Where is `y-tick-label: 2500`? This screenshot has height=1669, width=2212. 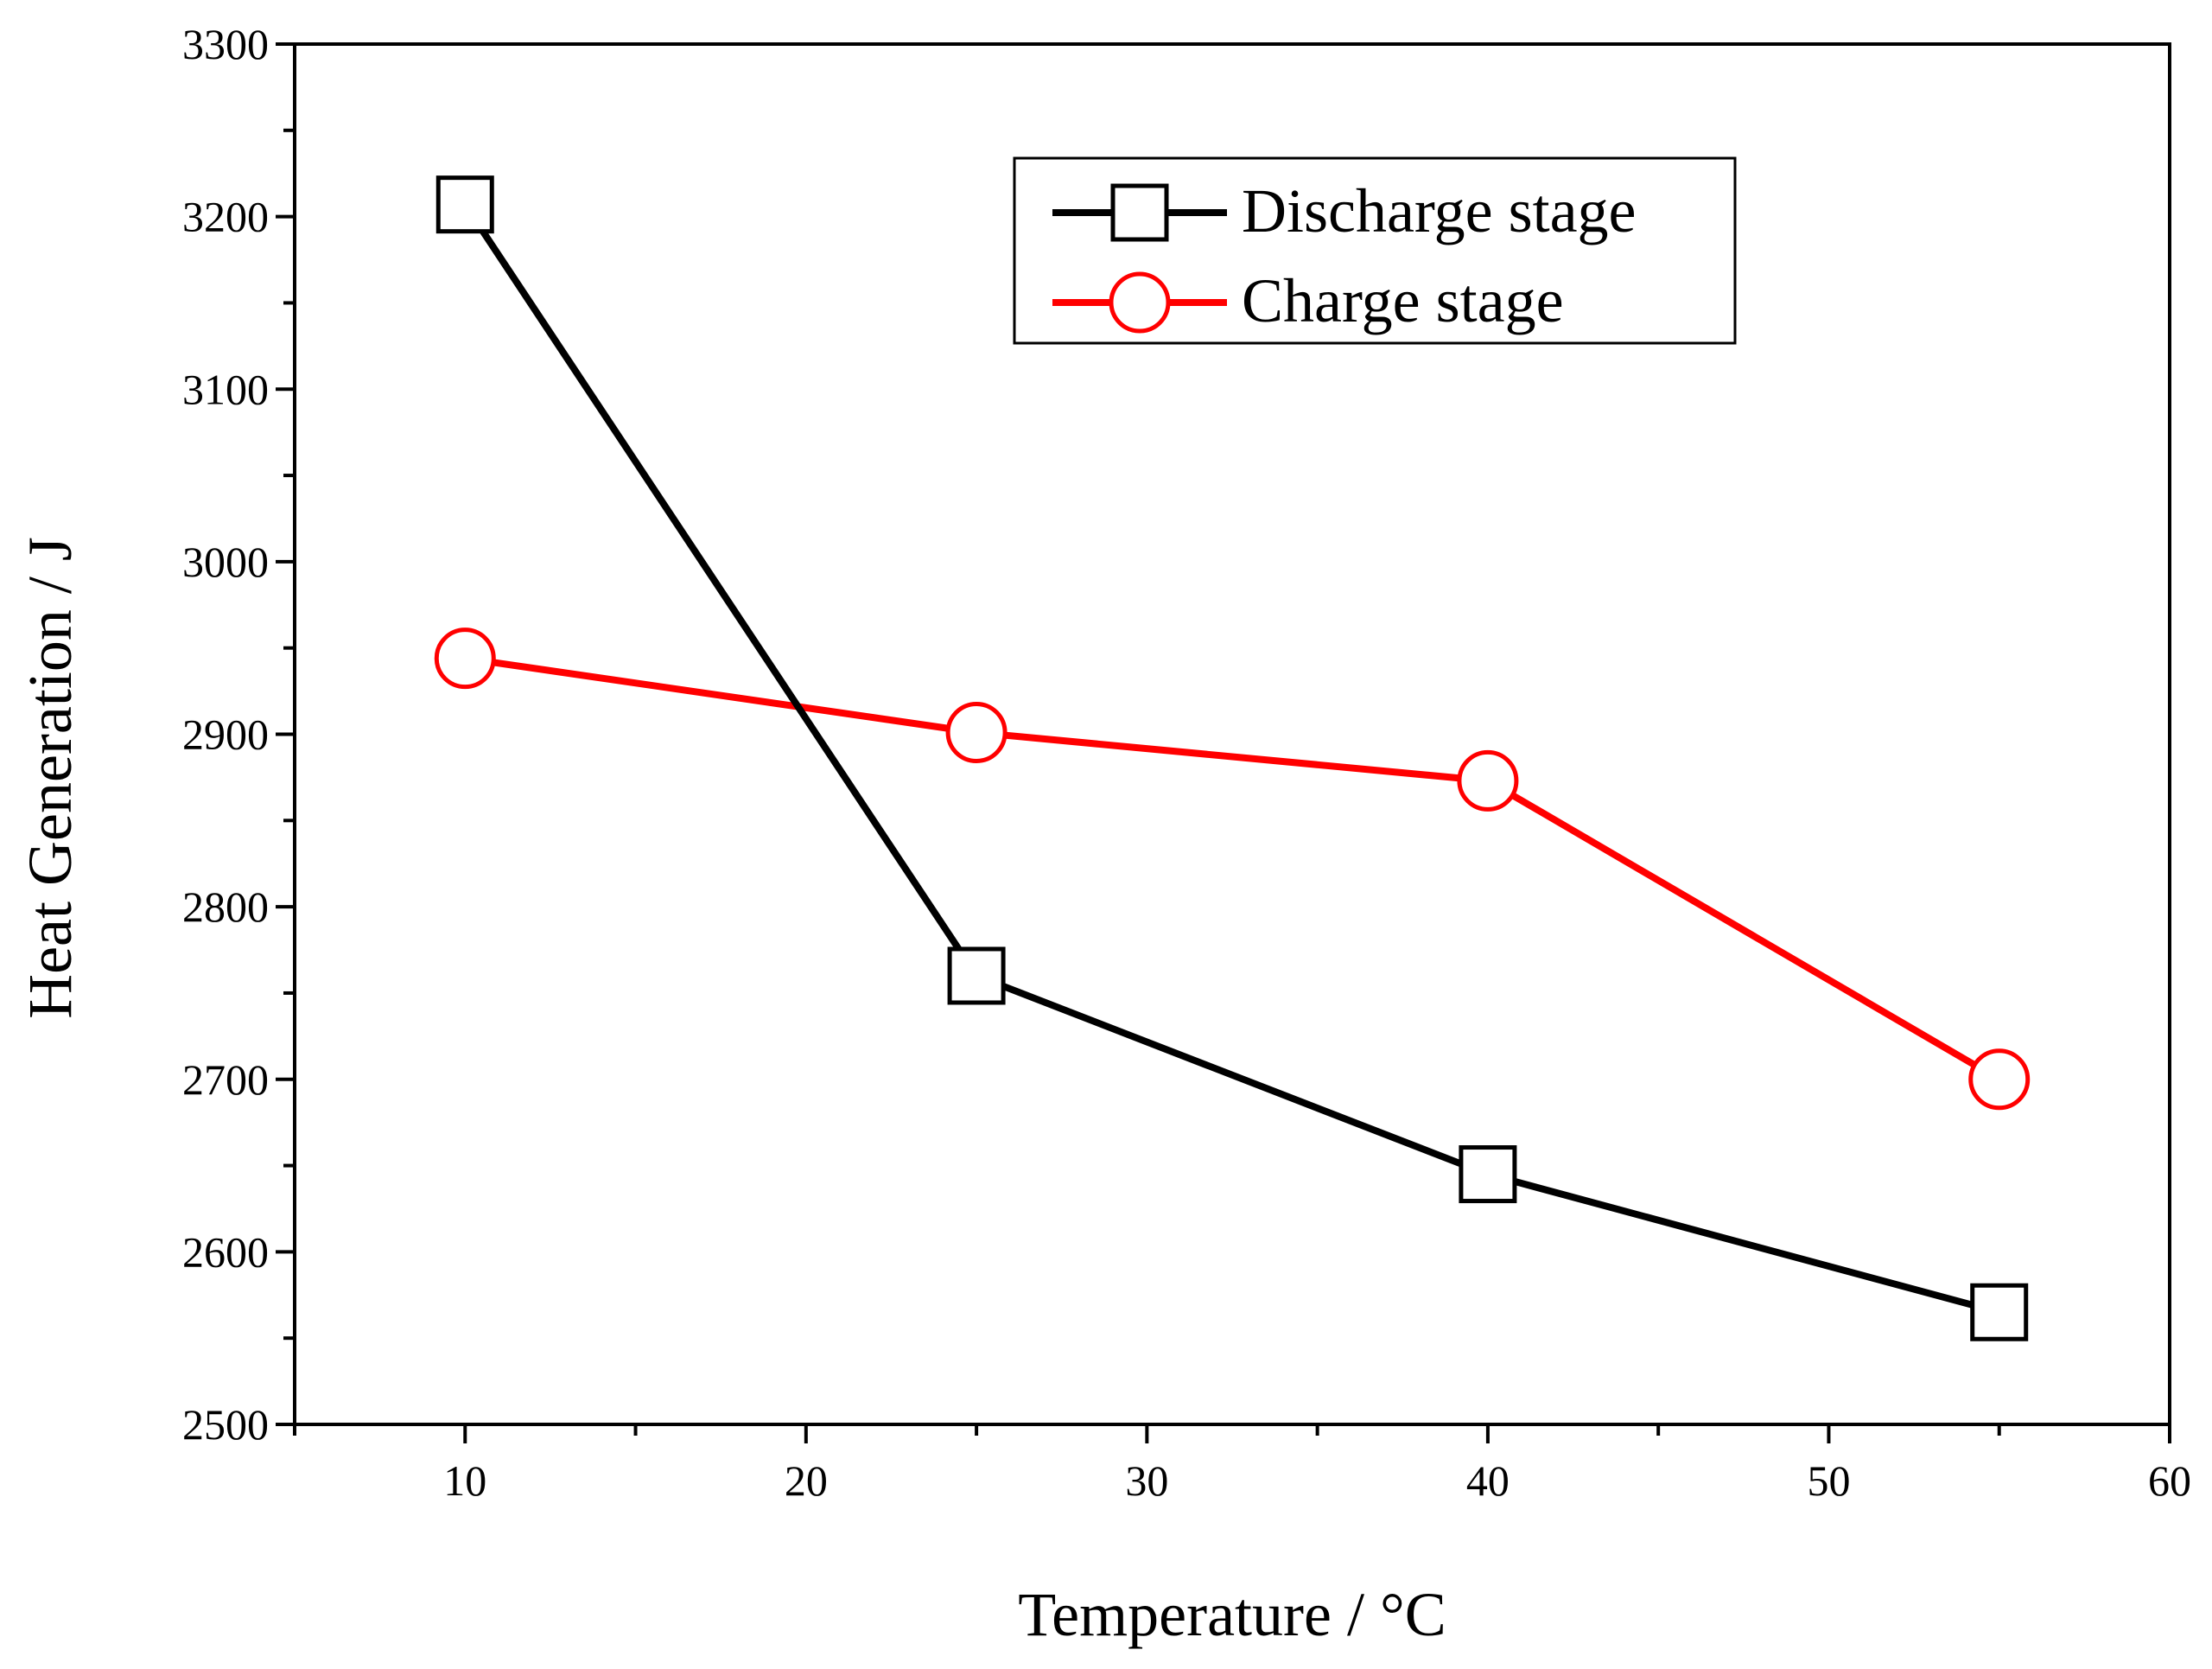
y-tick-label: 2500 is located at coordinates (225, 1424).